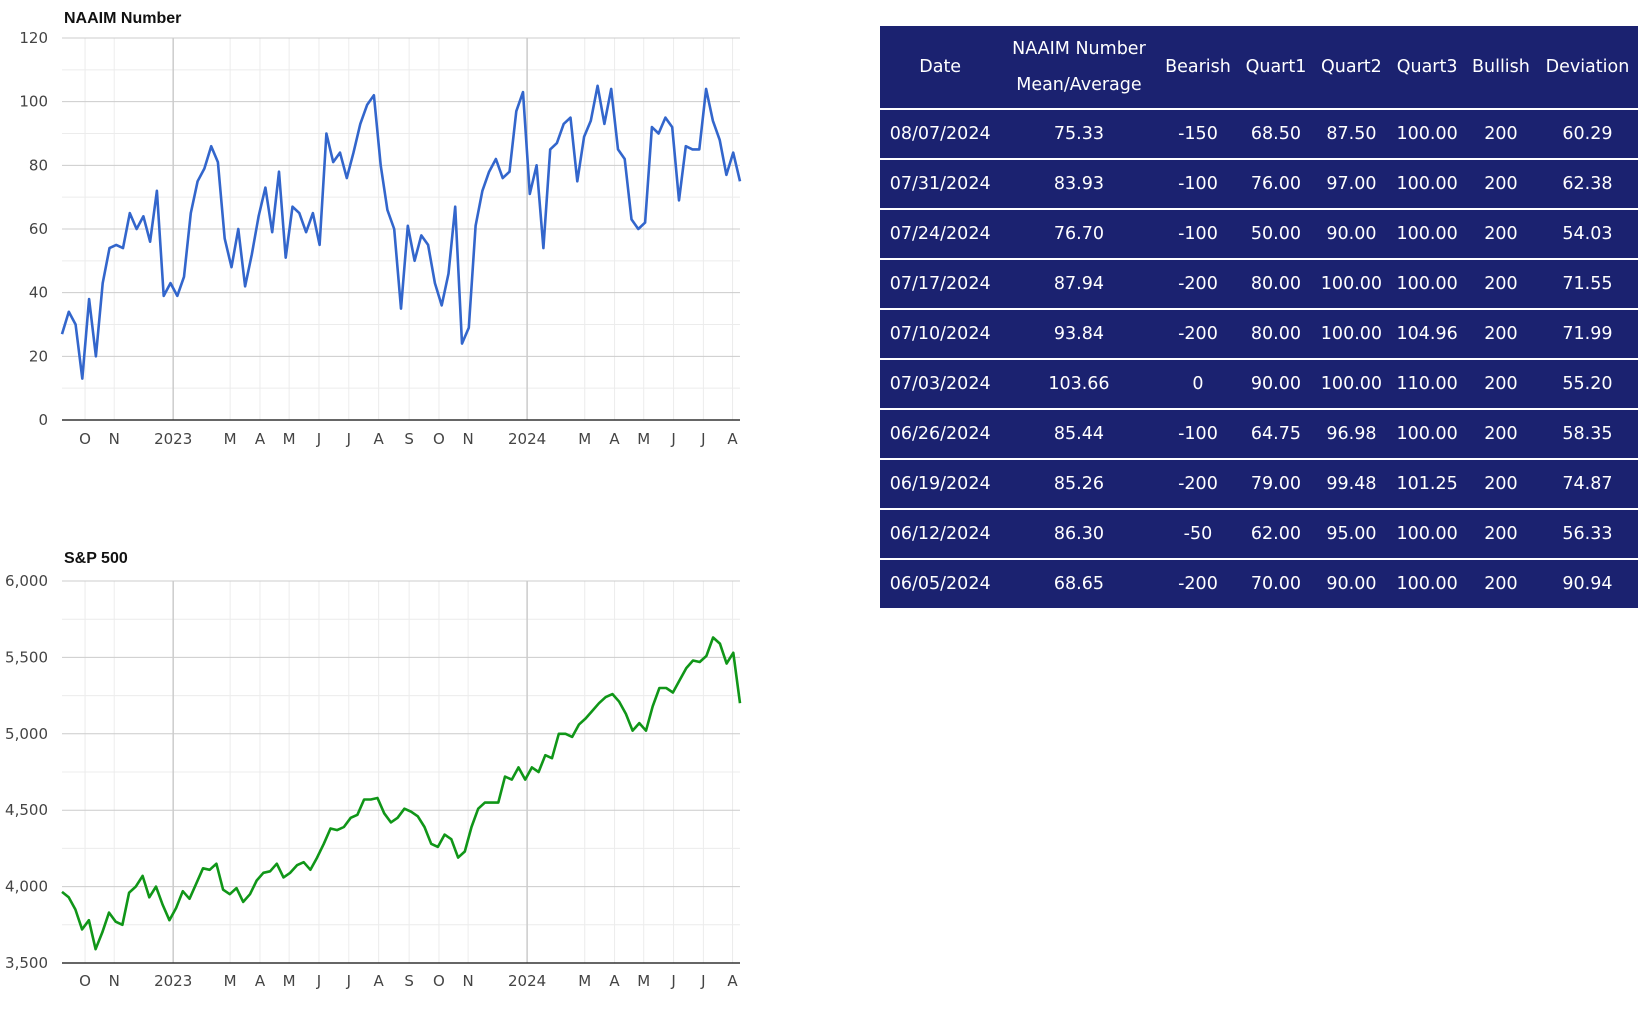 The height and width of the screenshot is (1020, 1647). I want to click on header-deviation: Deviation, so click(1587, 68).